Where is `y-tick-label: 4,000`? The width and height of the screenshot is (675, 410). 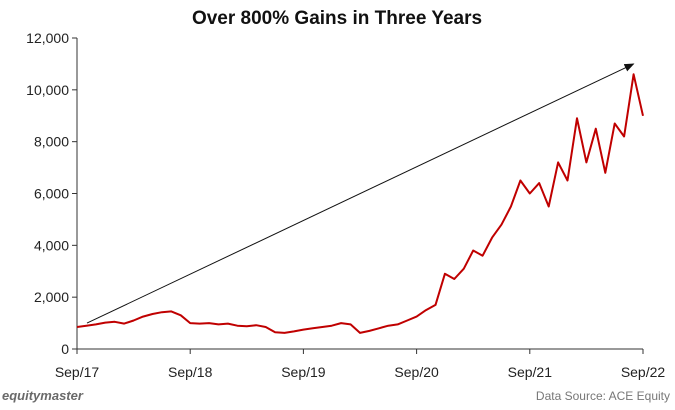 y-tick-label: 4,000 is located at coordinates (51, 245).